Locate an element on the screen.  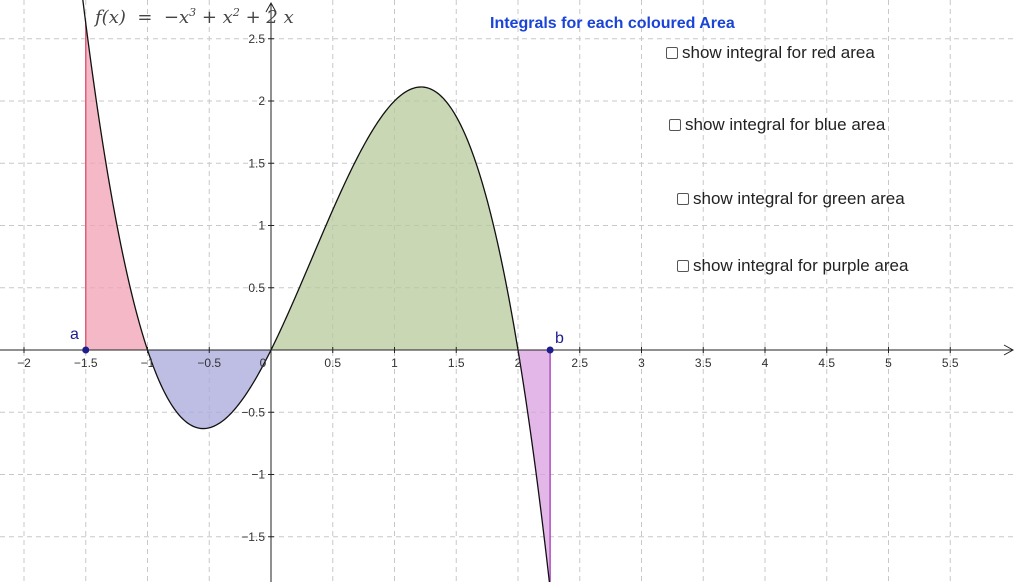
y-tick-label: 1.5 is located at coordinates (256, 163).